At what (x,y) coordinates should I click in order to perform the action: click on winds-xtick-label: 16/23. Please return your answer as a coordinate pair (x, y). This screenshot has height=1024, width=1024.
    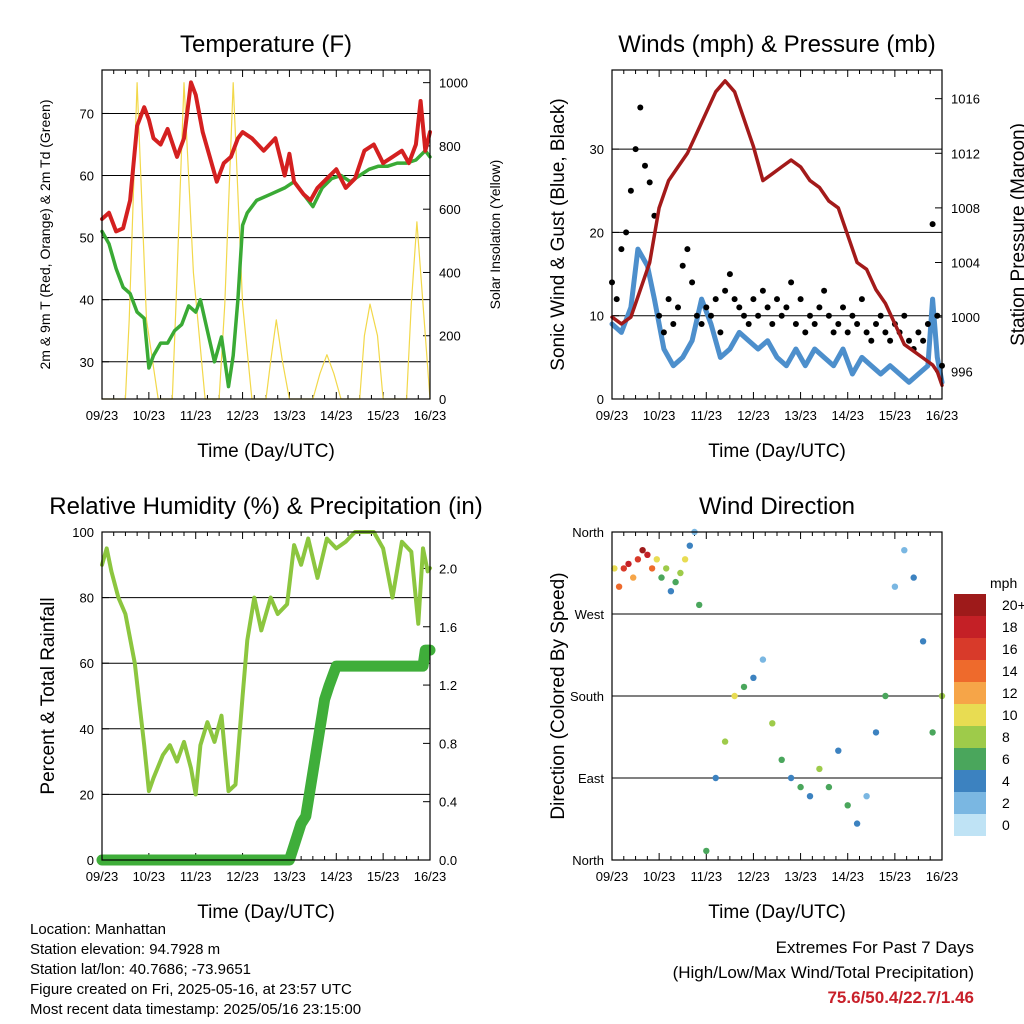
    Looking at the image, I should click on (942, 415).